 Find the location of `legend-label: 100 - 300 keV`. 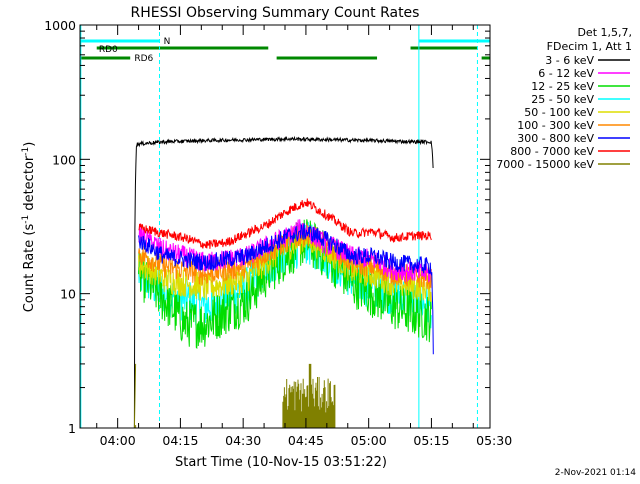

legend-label: 100 - 300 keV is located at coordinates (555, 125).